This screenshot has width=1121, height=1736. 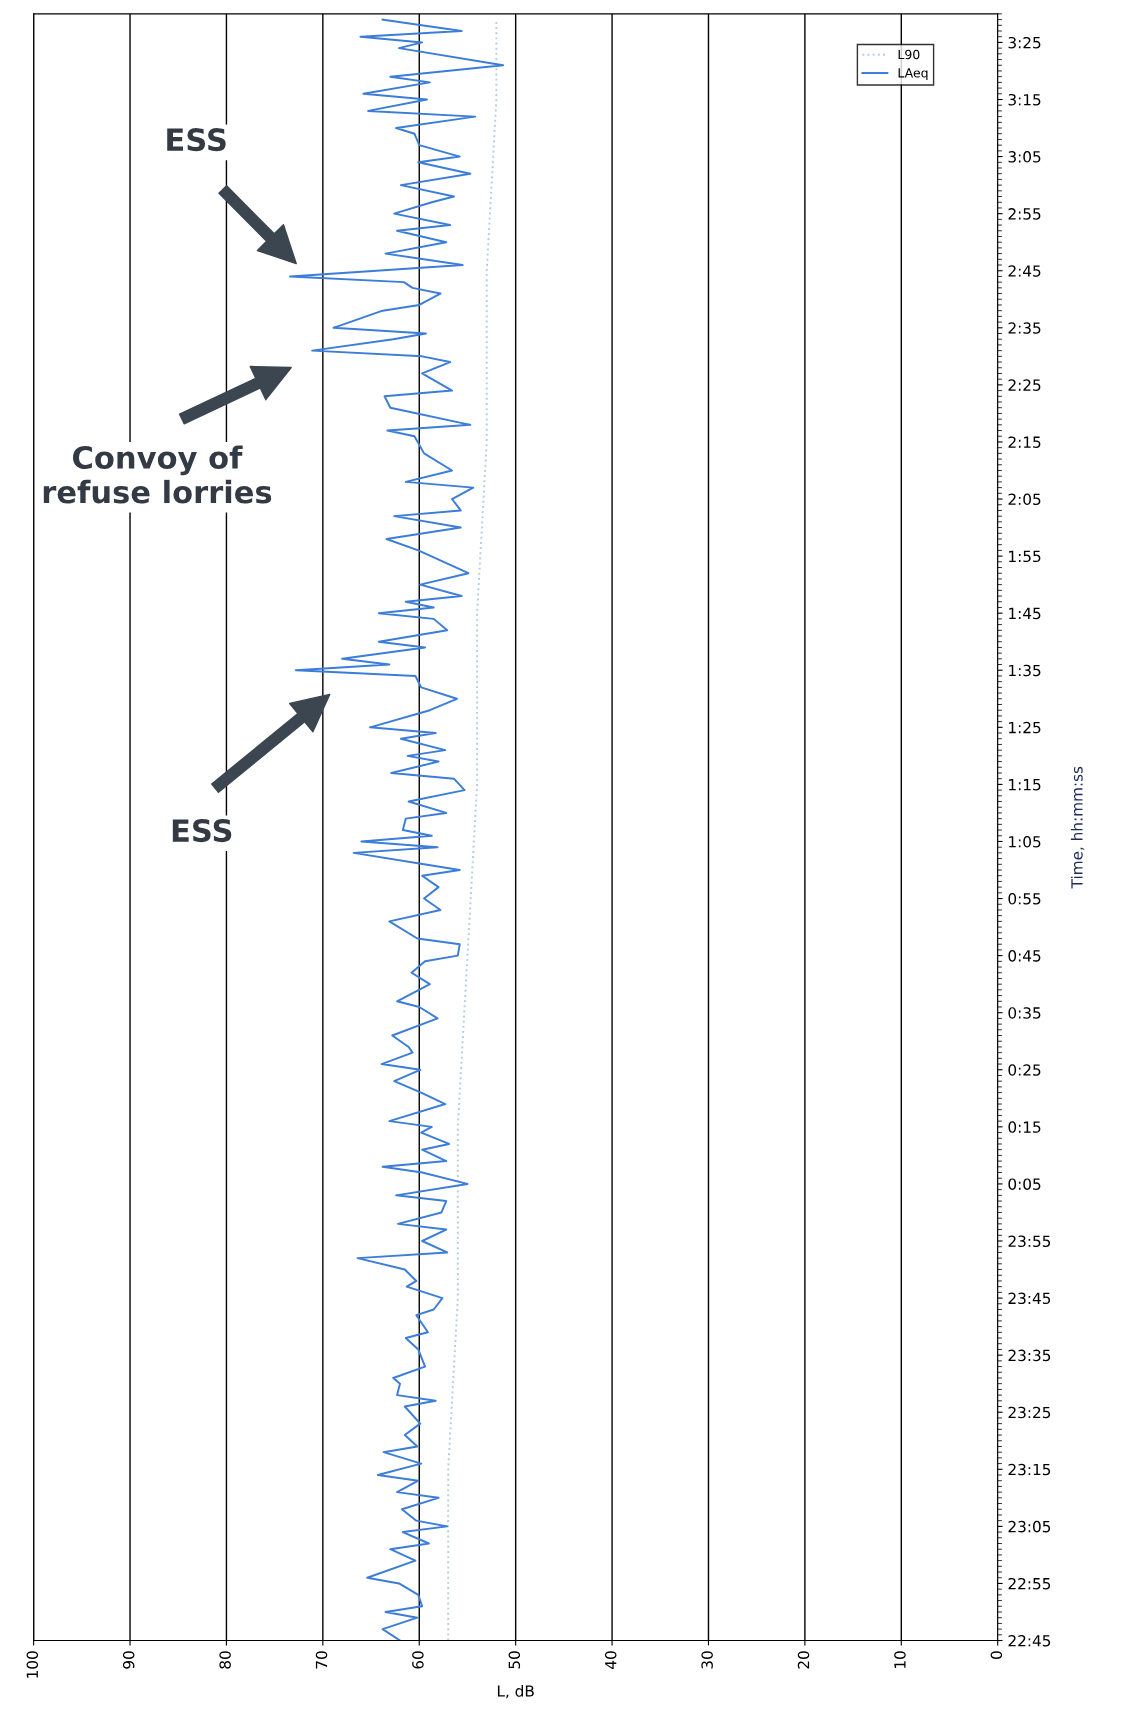 What do you see at coordinates (1024, 499) in the screenshot?
I see `y-tick-label: 2:05` at bounding box center [1024, 499].